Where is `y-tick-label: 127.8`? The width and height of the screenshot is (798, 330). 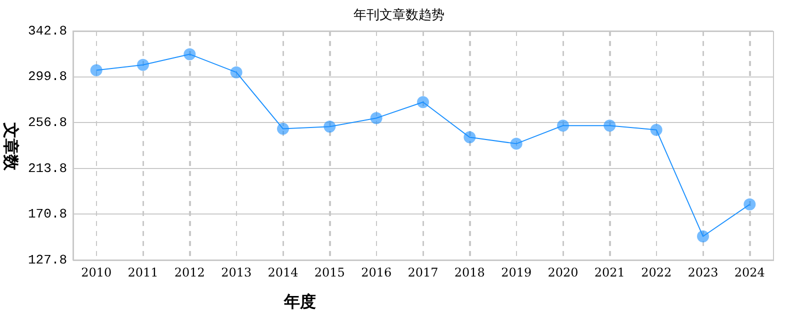
y-tick-label: 127.8 is located at coordinates (47, 260).